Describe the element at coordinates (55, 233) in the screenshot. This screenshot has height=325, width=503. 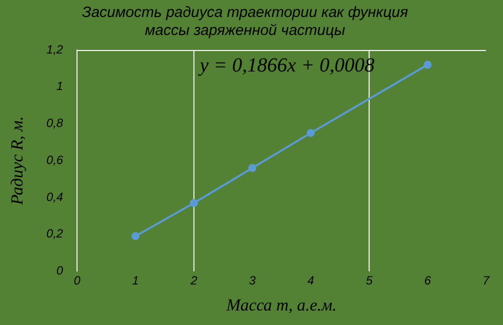
I see `y-tick-label: 0,2` at that location.